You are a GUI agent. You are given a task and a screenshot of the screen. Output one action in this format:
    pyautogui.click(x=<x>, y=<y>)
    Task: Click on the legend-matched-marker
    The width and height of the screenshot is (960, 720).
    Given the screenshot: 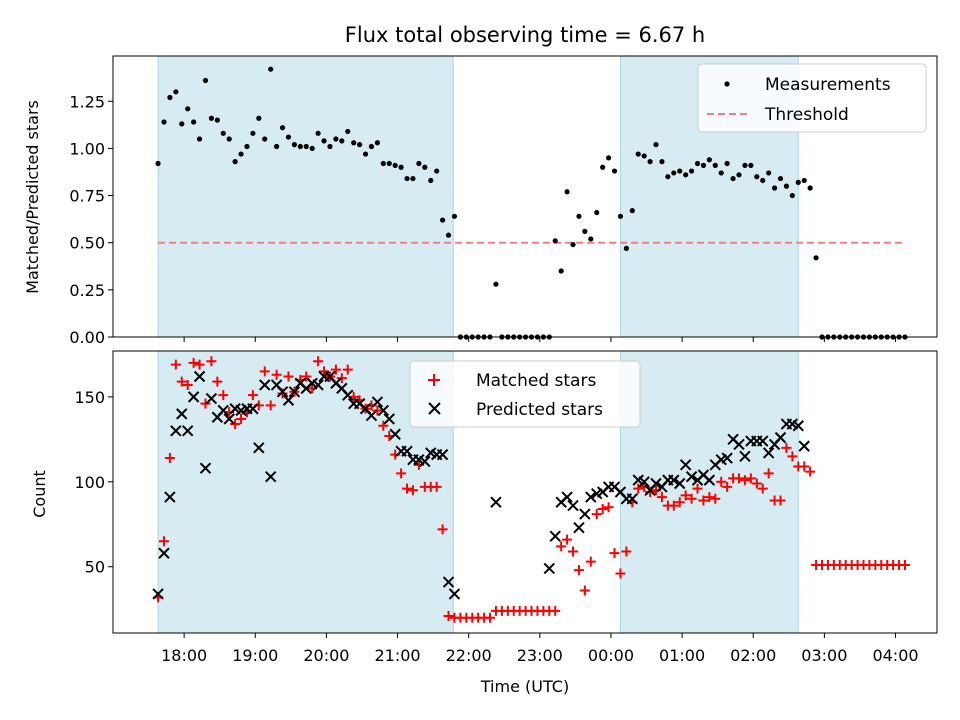 What is the action you would take?
    pyautogui.click(x=434, y=380)
    